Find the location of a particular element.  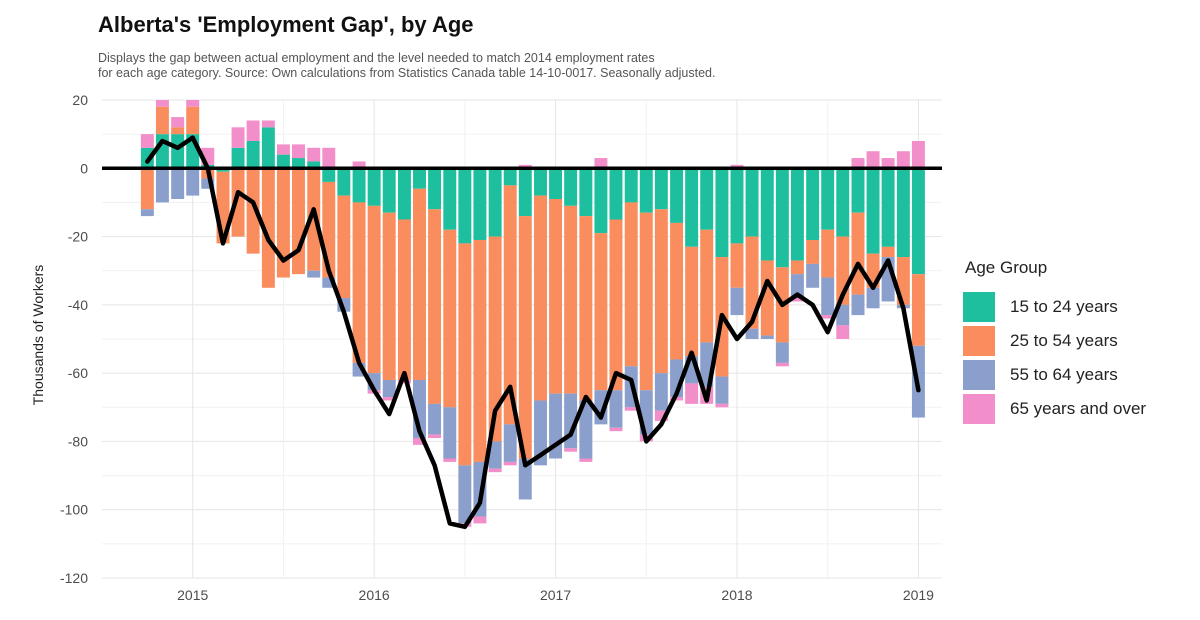

legend-item-65-over: 65 years and over is located at coordinates (1054, 409).